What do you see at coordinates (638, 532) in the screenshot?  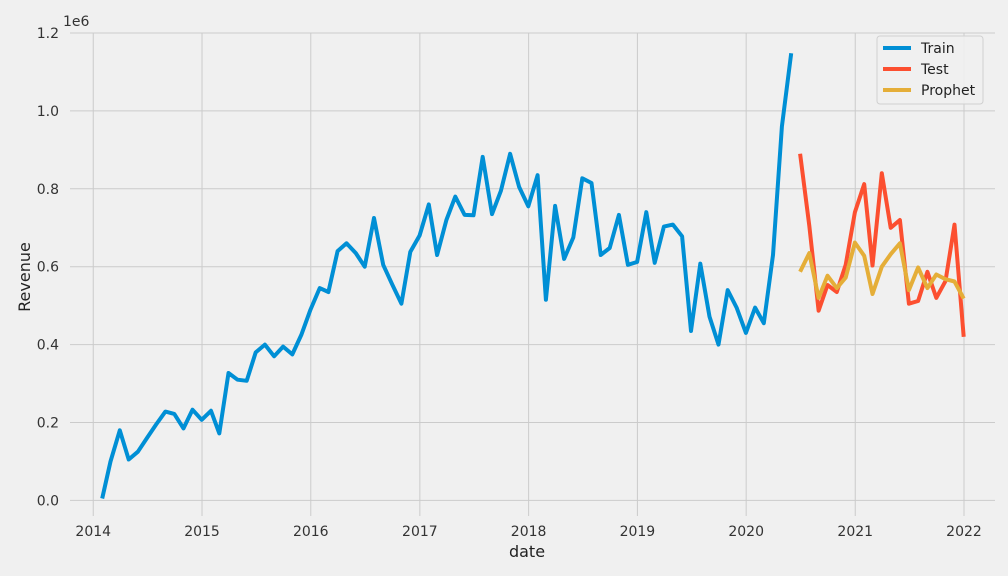 I see `x-tick-label: 2019` at bounding box center [638, 532].